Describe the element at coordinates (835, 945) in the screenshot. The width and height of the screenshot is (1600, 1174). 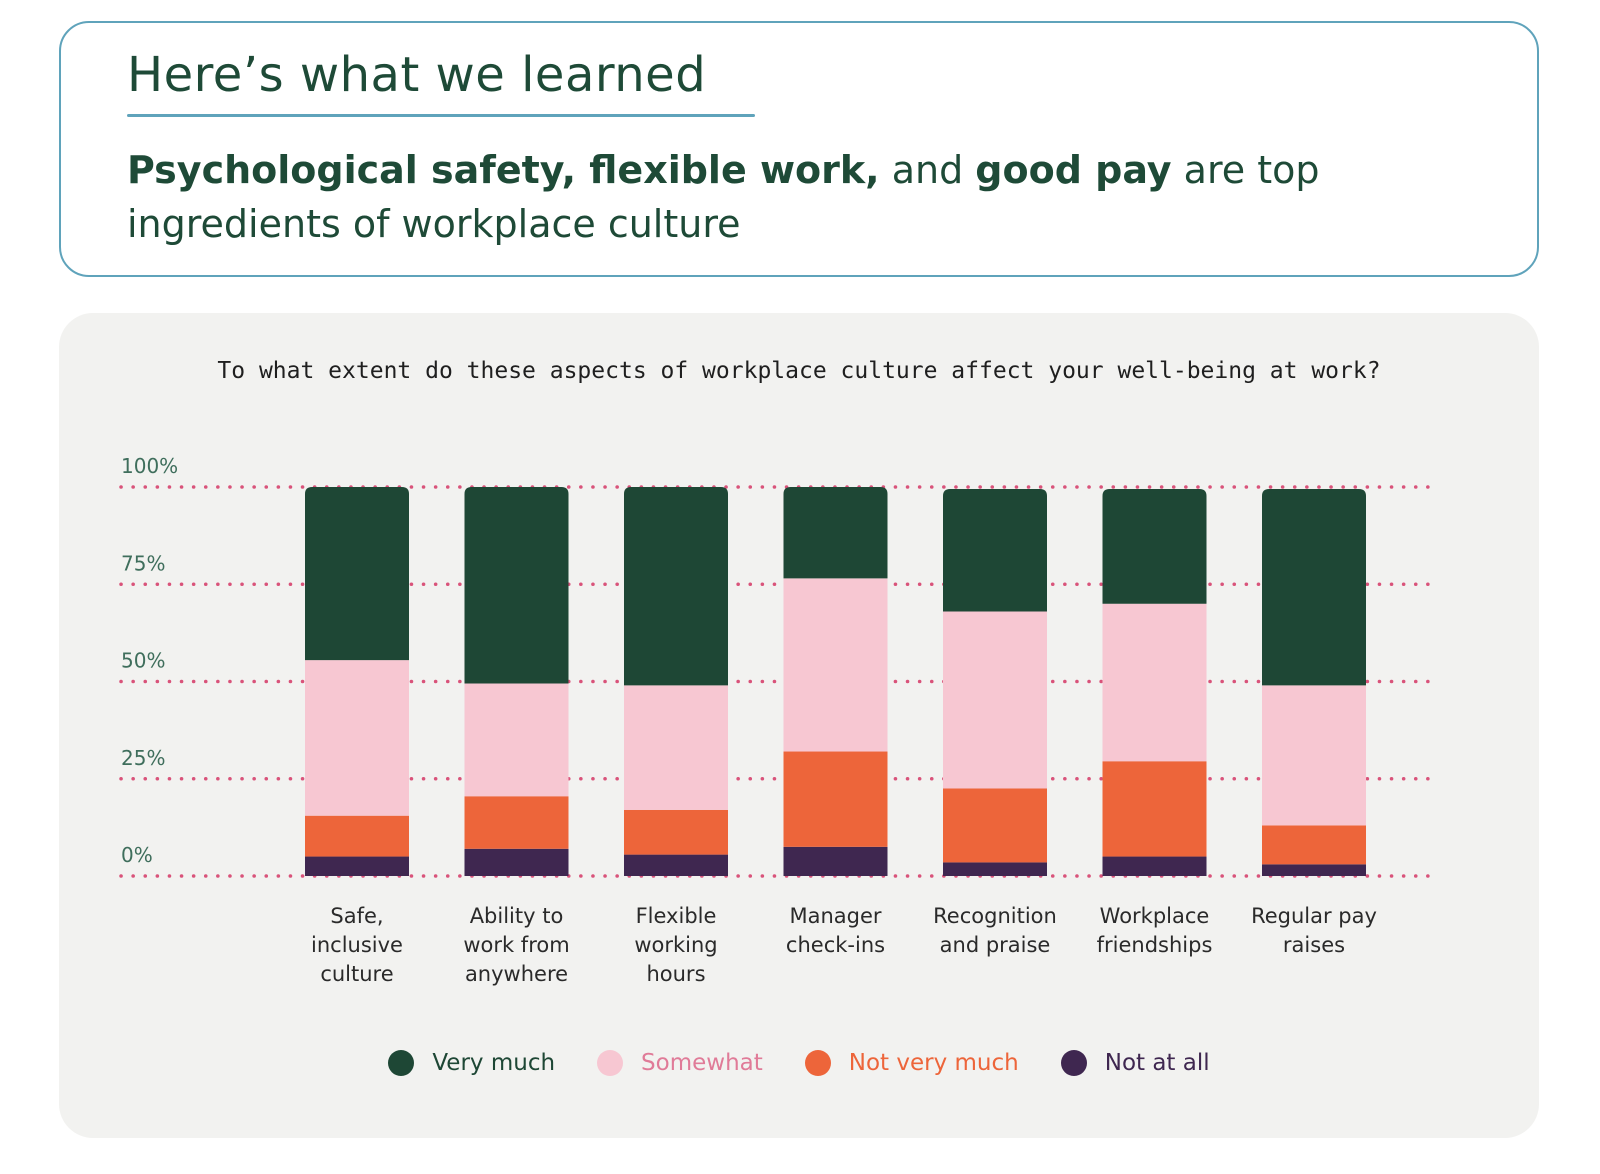
I see `x-tick-label-line: check-ins` at that location.